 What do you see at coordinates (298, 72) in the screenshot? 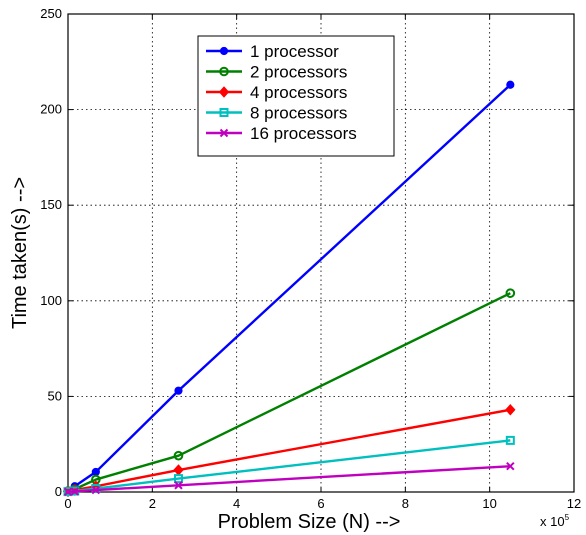
I see `legend-label: 2 processors` at bounding box center [298, 72].